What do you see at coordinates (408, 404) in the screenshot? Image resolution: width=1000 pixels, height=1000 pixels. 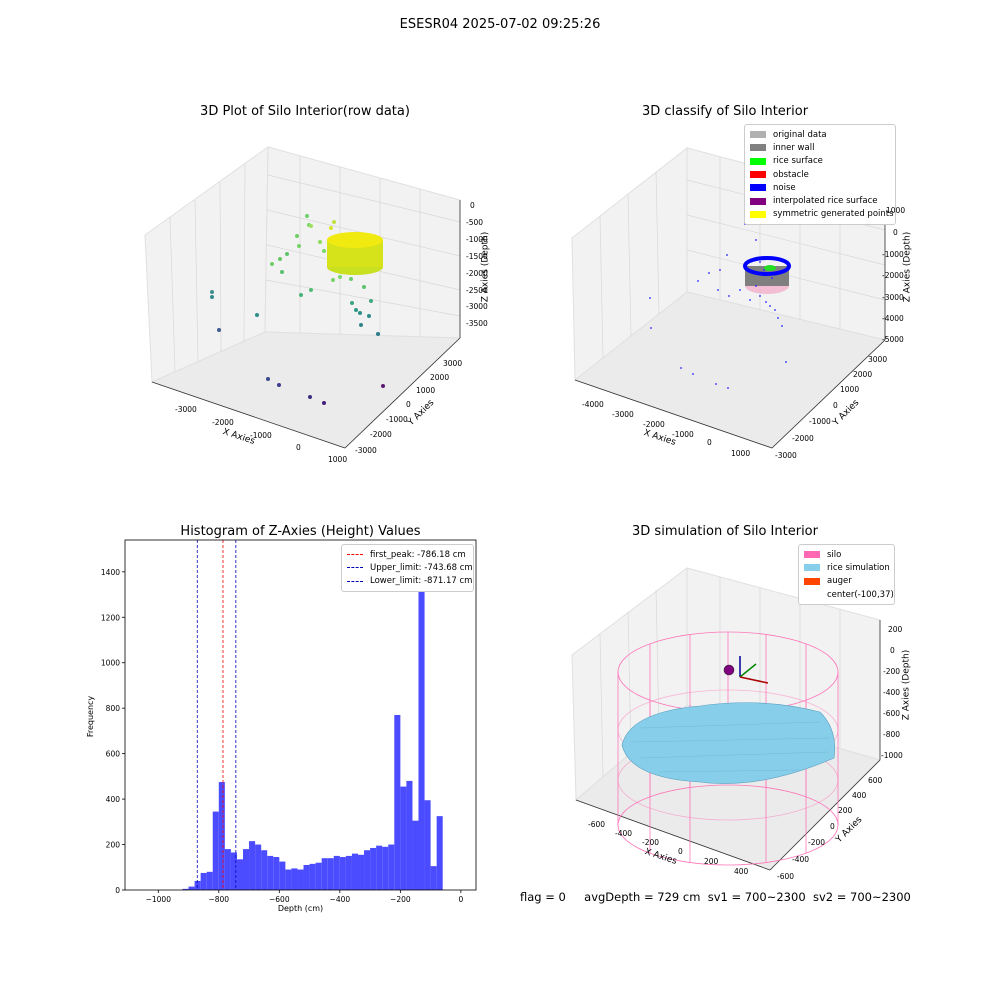 I see `raw-y-tick: 0` at bounding box center [408, 404].